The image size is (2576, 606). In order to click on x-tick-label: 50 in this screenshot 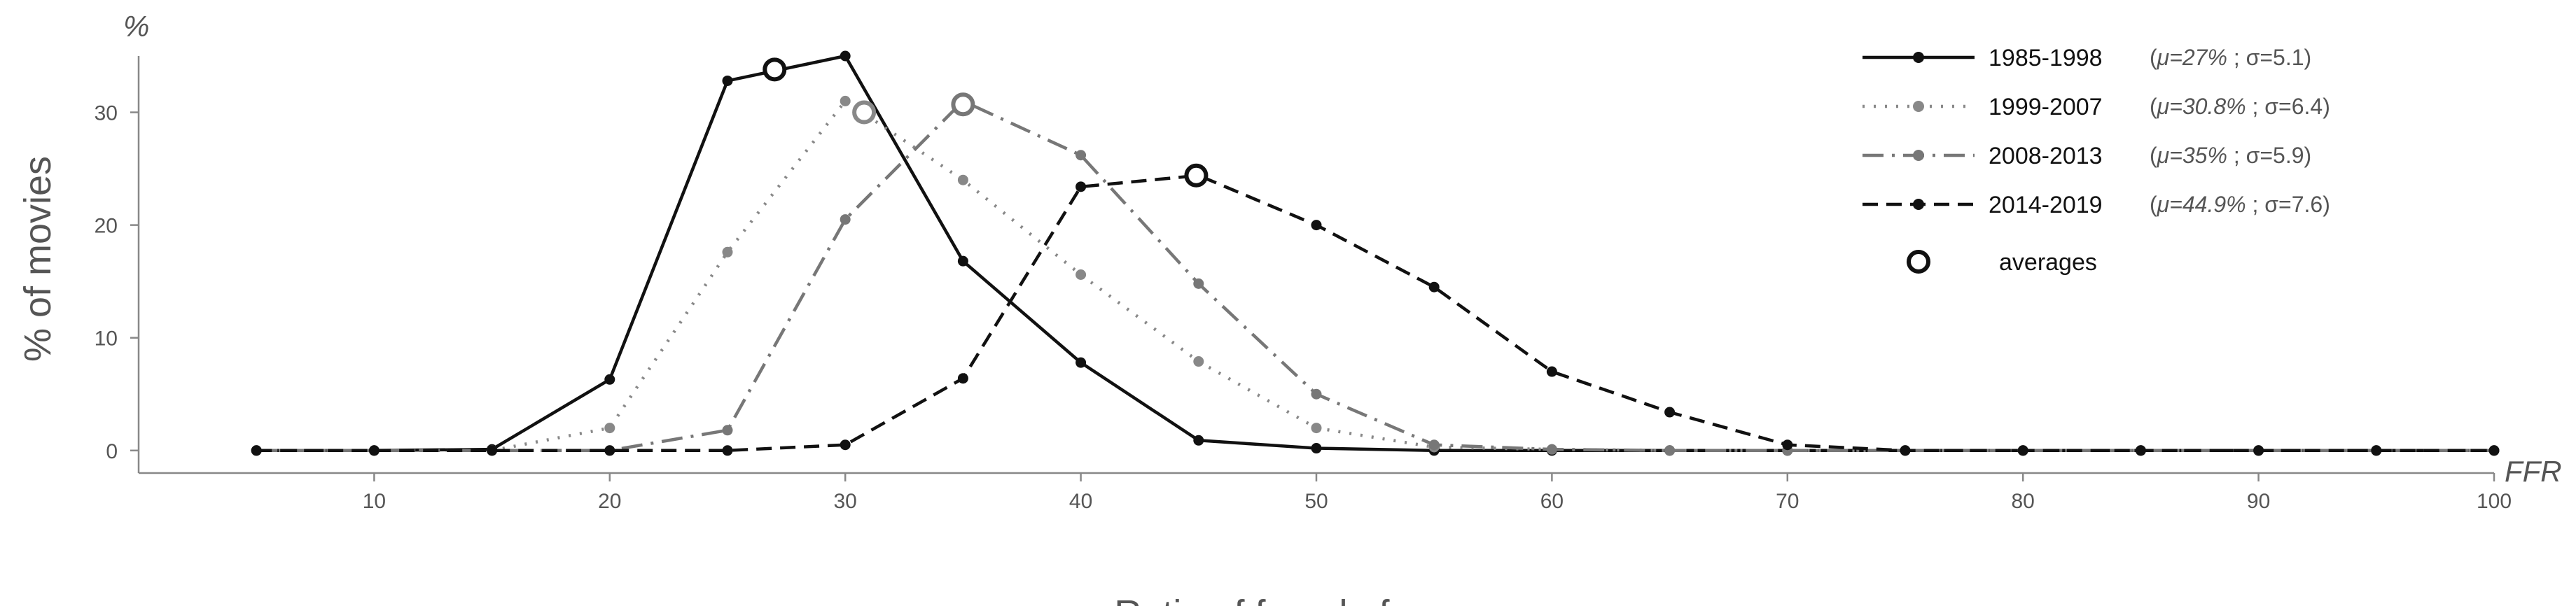, I will do `click(1316, 502)`.